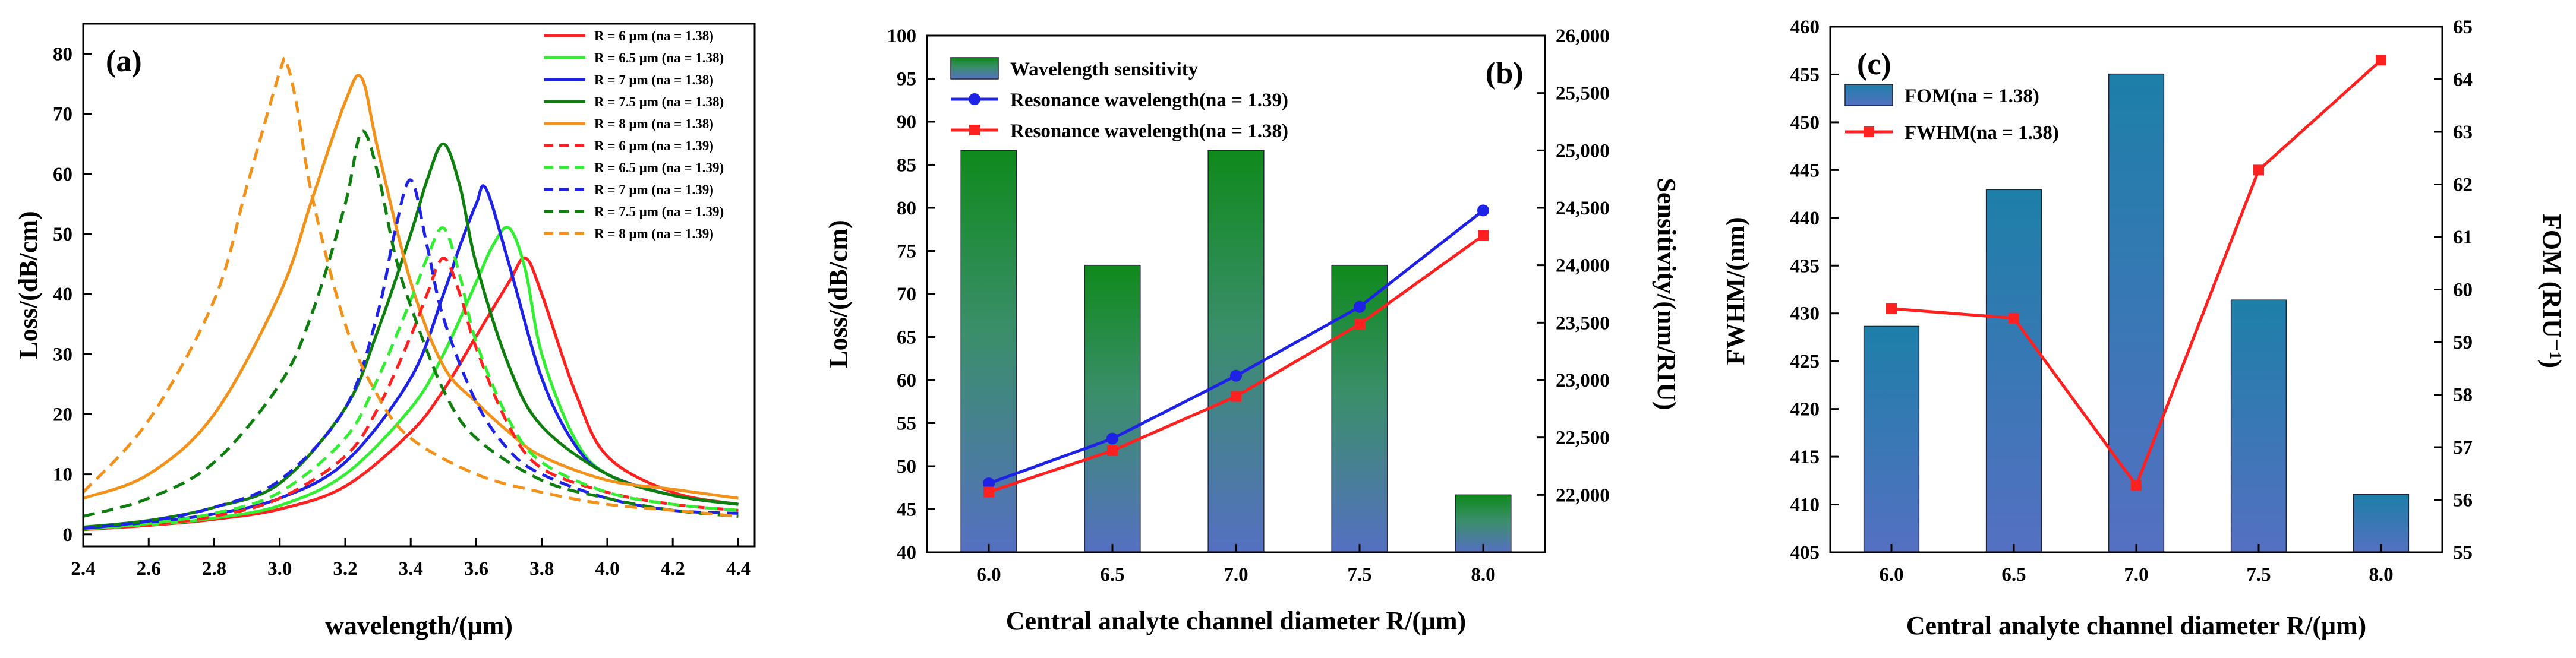 The height and width of the screenshot is (658, 2576). I want to click on panel-a-x-tick-label: 3.8, so click(541, 569).